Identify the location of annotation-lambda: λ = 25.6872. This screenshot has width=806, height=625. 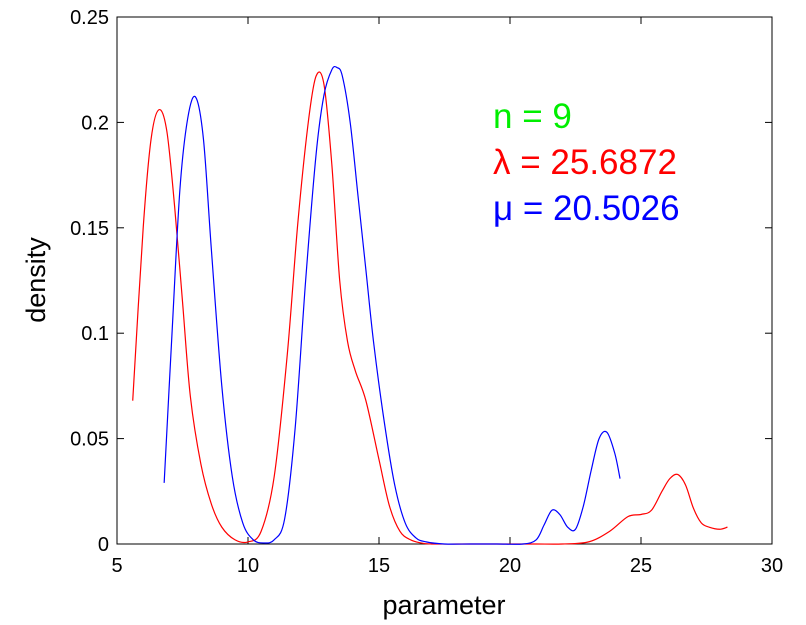
(585, 162).